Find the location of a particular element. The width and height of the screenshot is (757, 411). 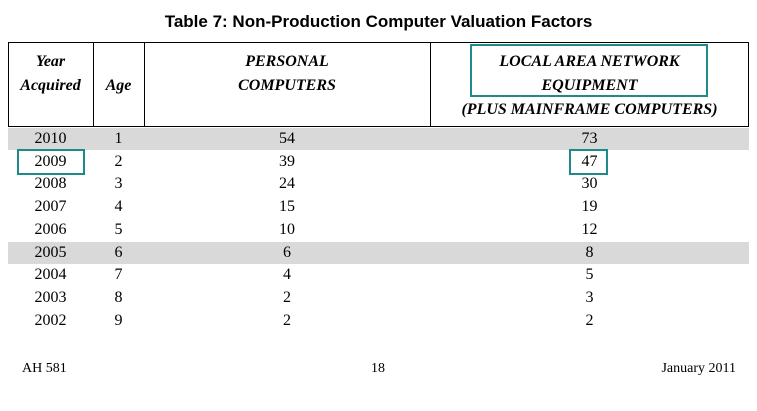

cell-year: 2003 is located at coordinates (50, 297).